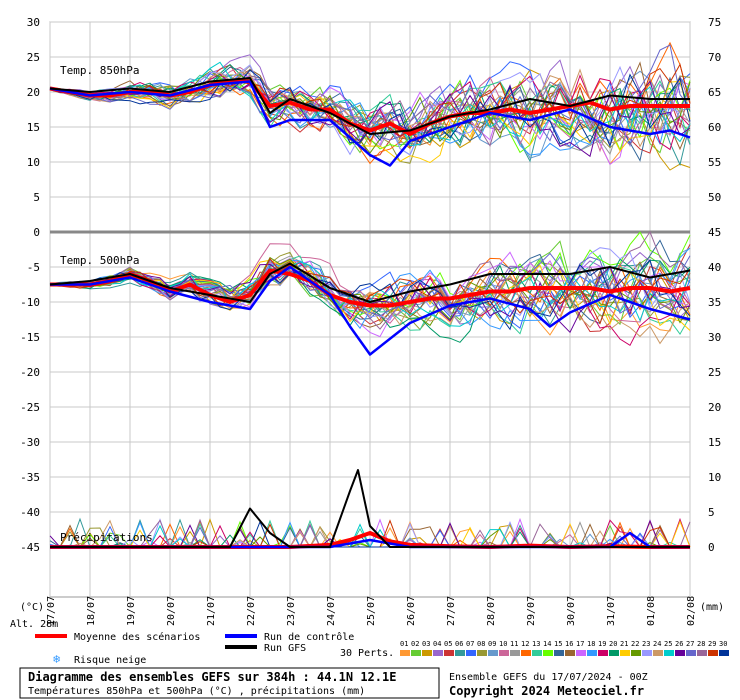 This screenshot has width=740, height=700. Describe the element at coordinates (714, 22) in the screenshot. I see `right-tick-label: 75` at that location.